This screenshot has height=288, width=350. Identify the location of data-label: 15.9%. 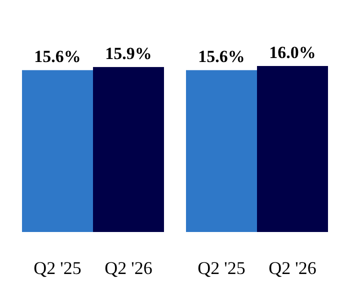
(128, 54).